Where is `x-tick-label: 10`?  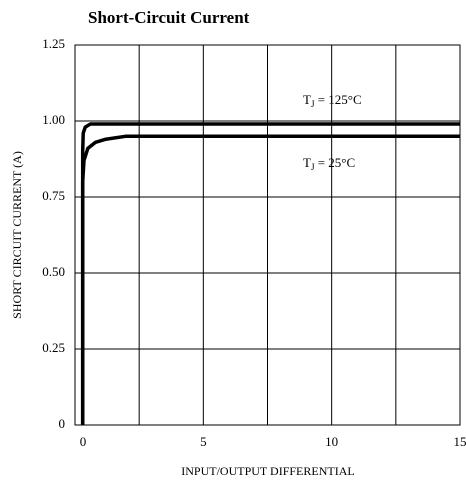 x-tick-label: 10 is located at coordinates (331, 441).